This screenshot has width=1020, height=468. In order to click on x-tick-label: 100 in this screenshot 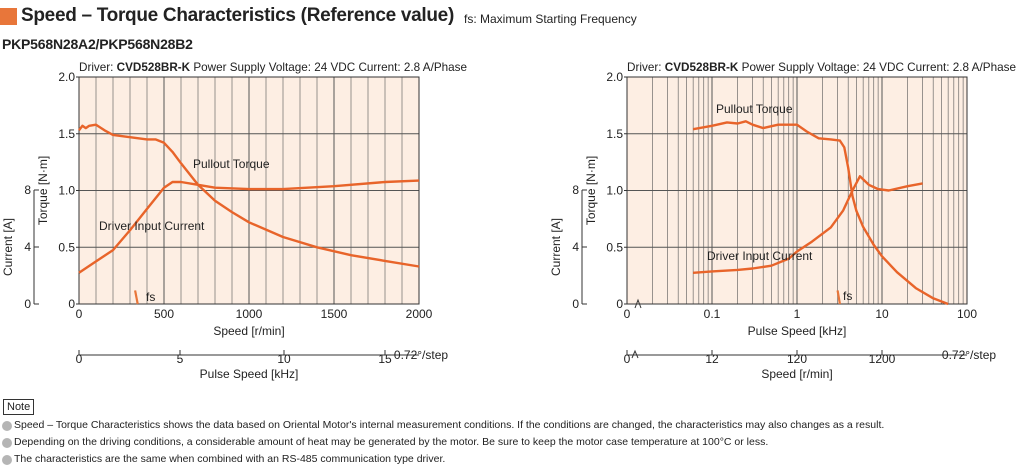, I will do `click(967, 314)`.